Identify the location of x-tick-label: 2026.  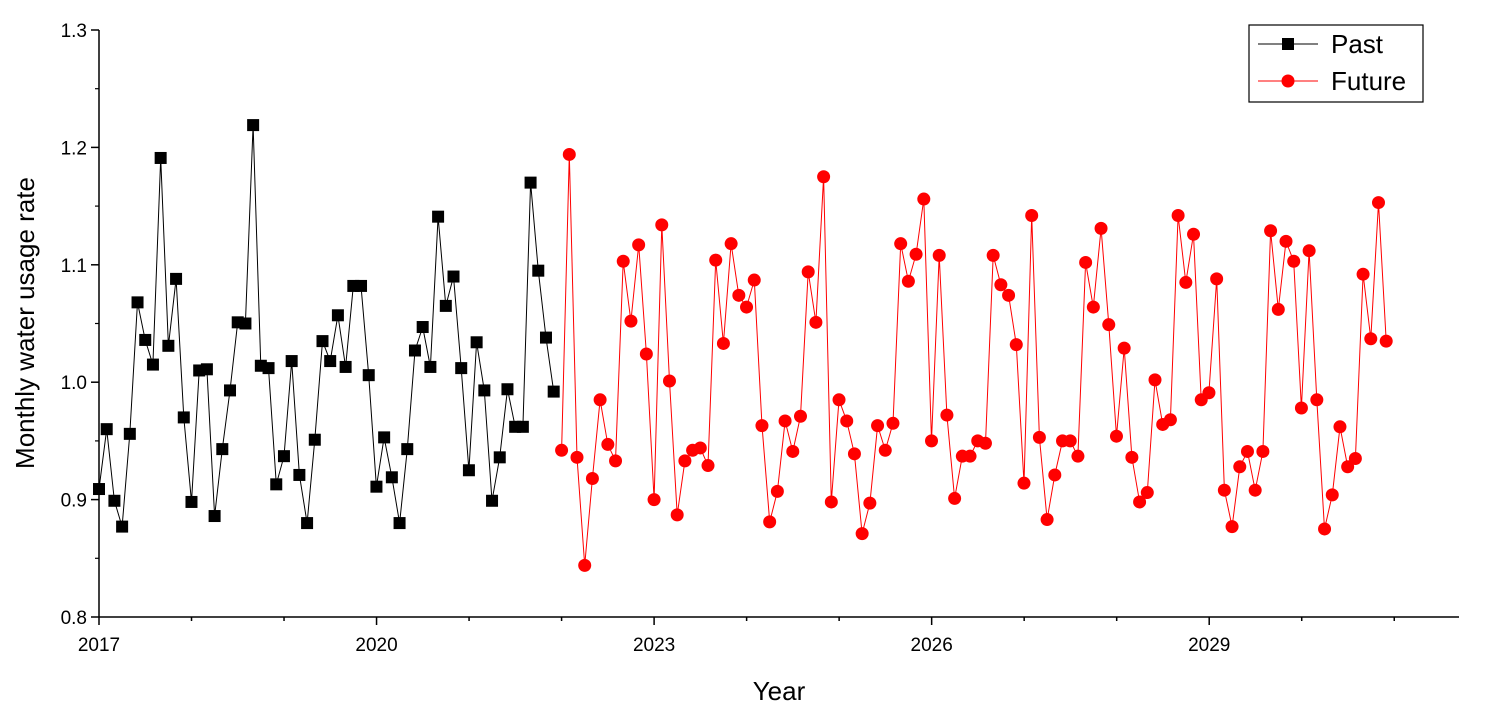
(932, 645).